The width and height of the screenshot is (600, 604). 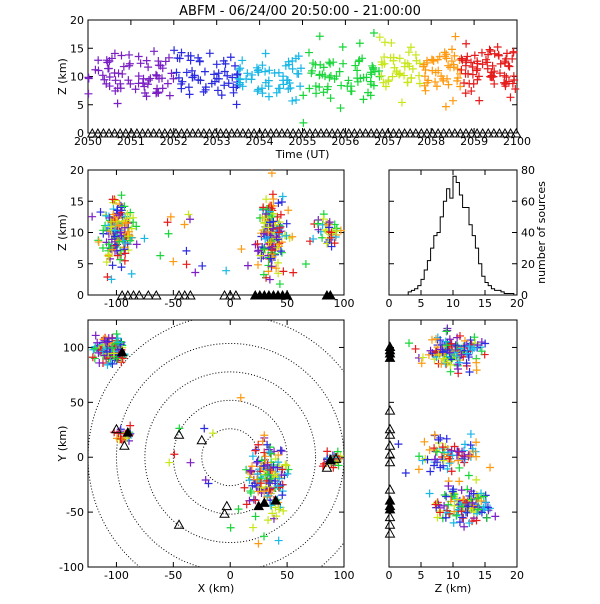 I want to click on xy-ytick-label: 0, so click(x=80, y=457).